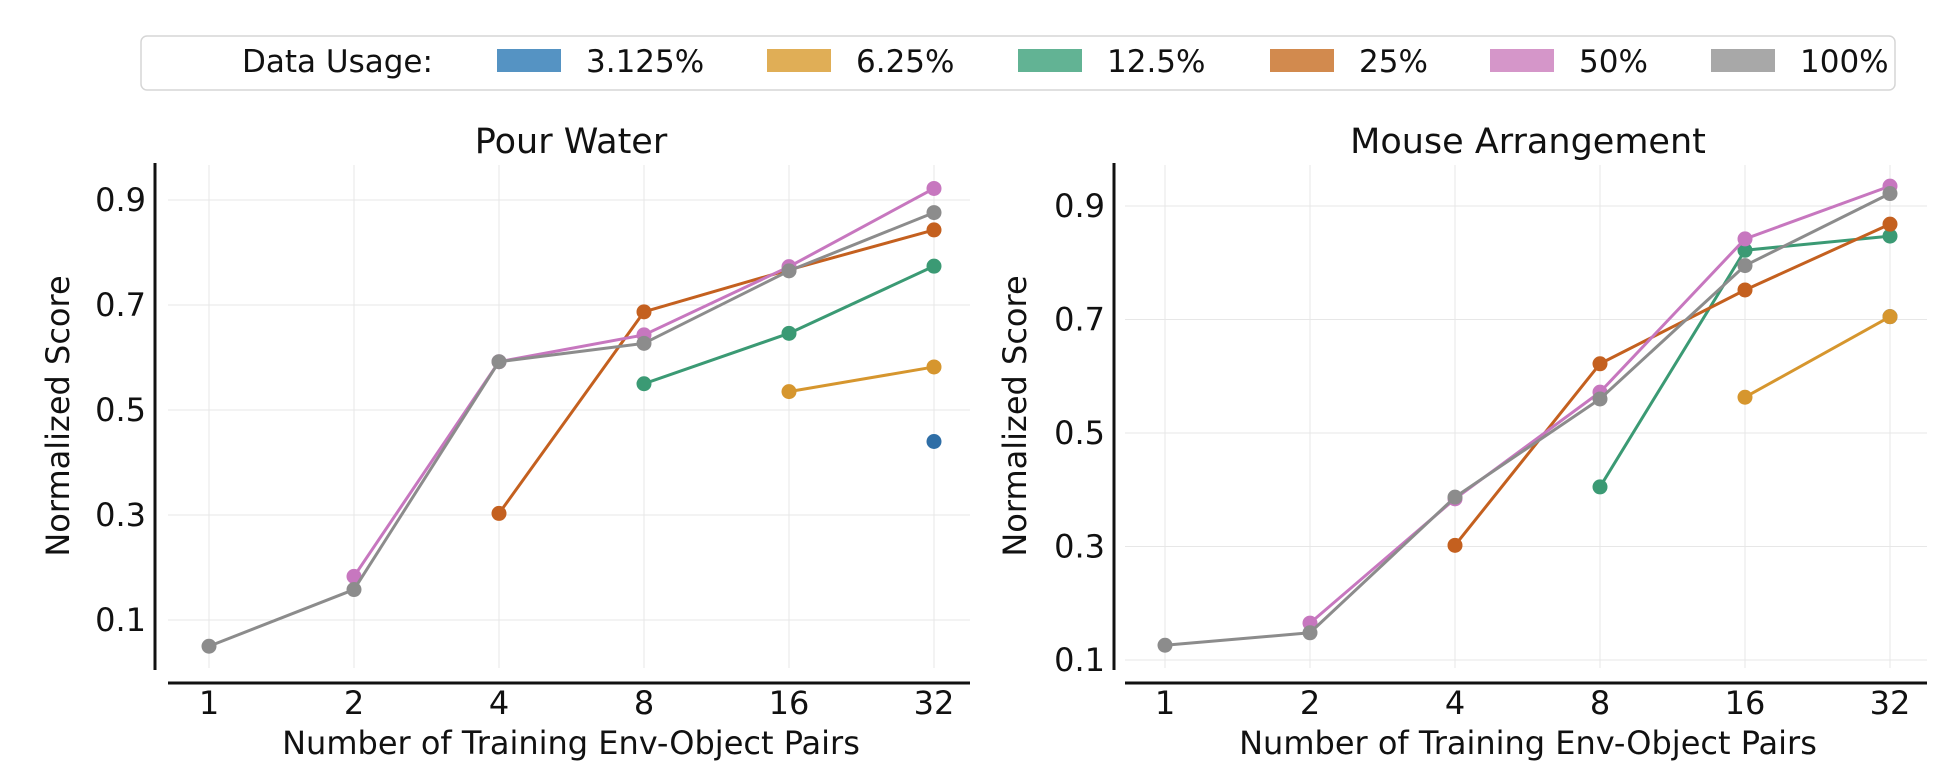  I want to click on legend-label-100: 100%, so click(1844, 62).